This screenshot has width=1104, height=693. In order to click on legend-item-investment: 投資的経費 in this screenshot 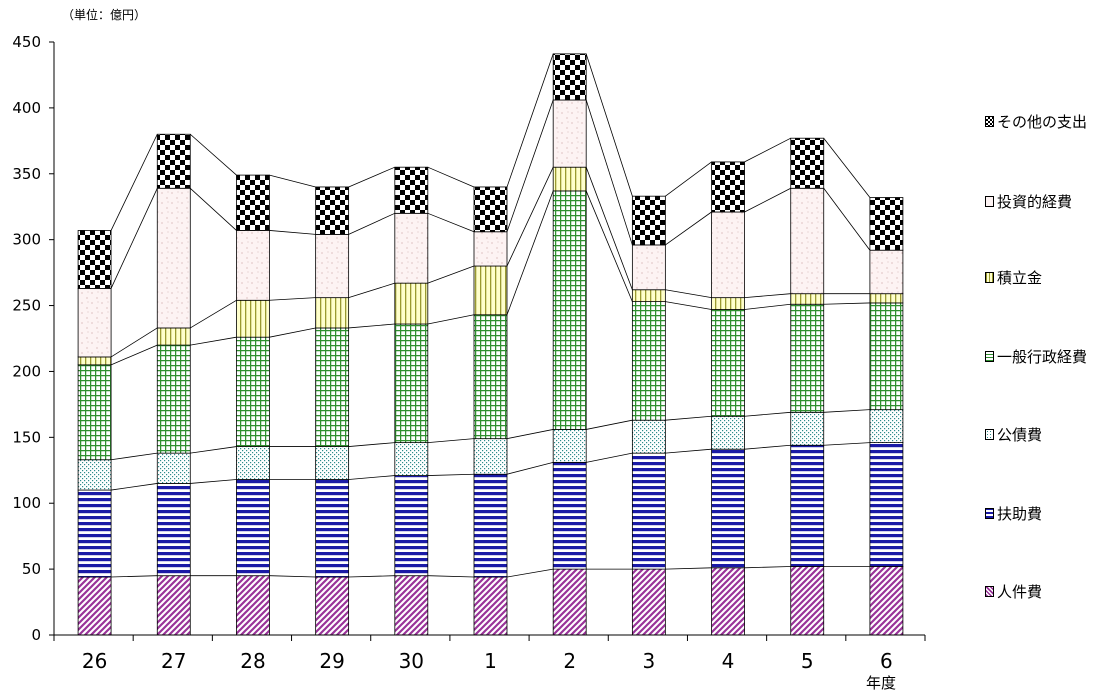, I will do `click(1028, 201)`.